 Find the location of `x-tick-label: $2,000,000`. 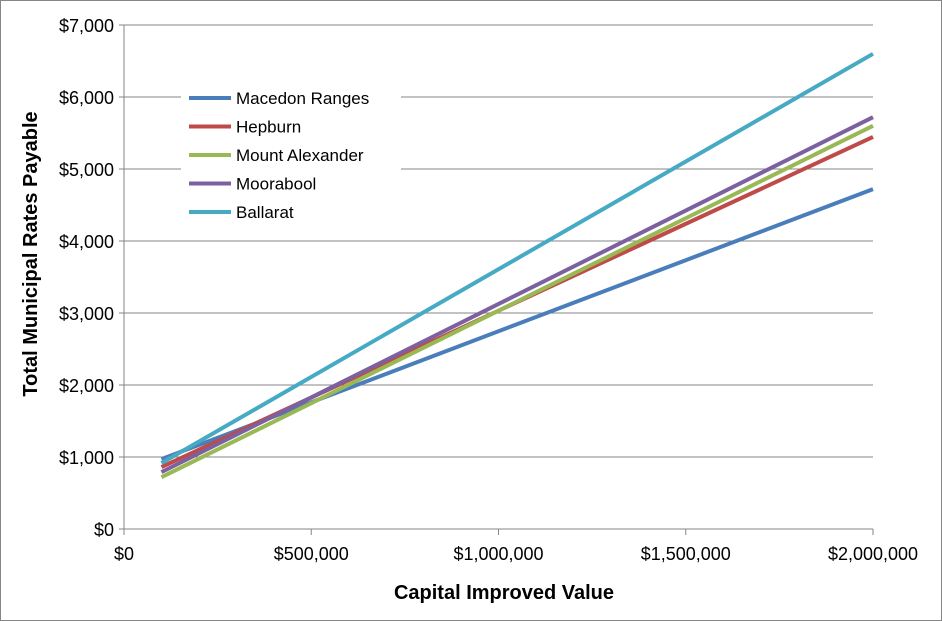

x-tick-label: $2,000,000 is located at coordinates (873, 554).